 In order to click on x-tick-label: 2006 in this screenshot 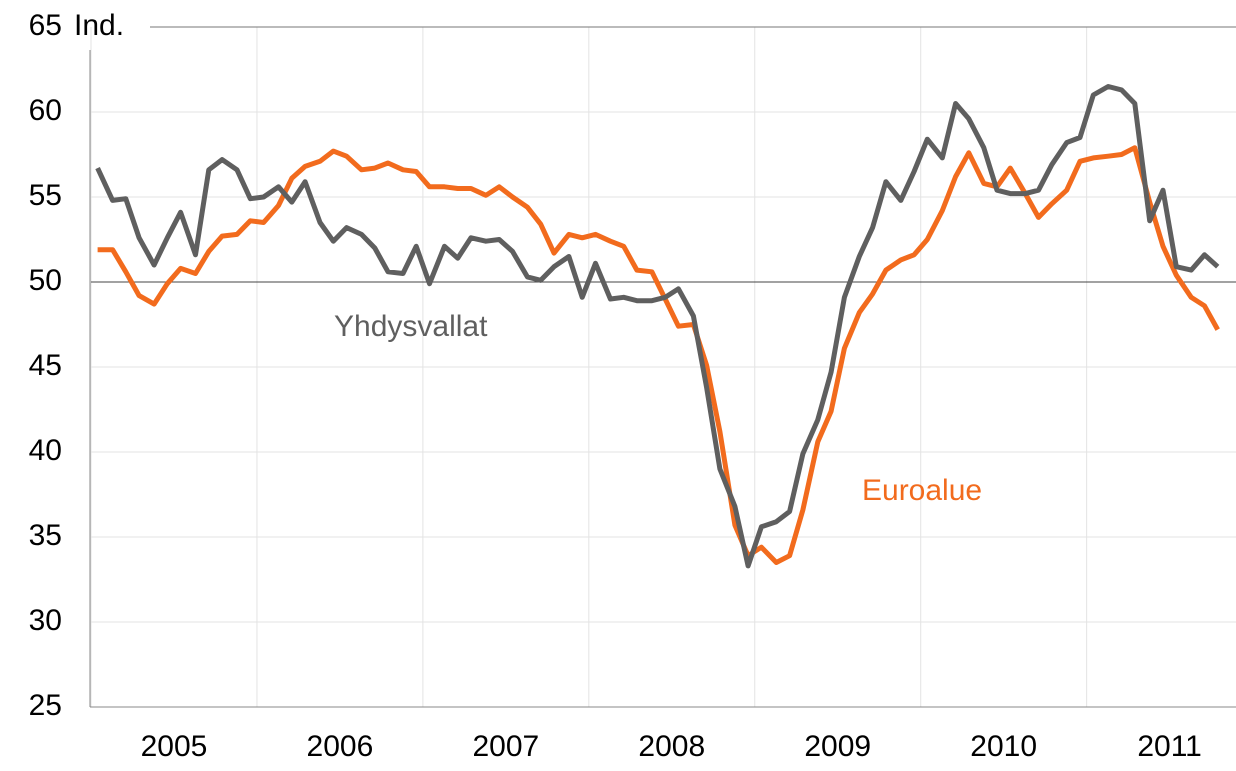, I will do `click(340, 746)`.